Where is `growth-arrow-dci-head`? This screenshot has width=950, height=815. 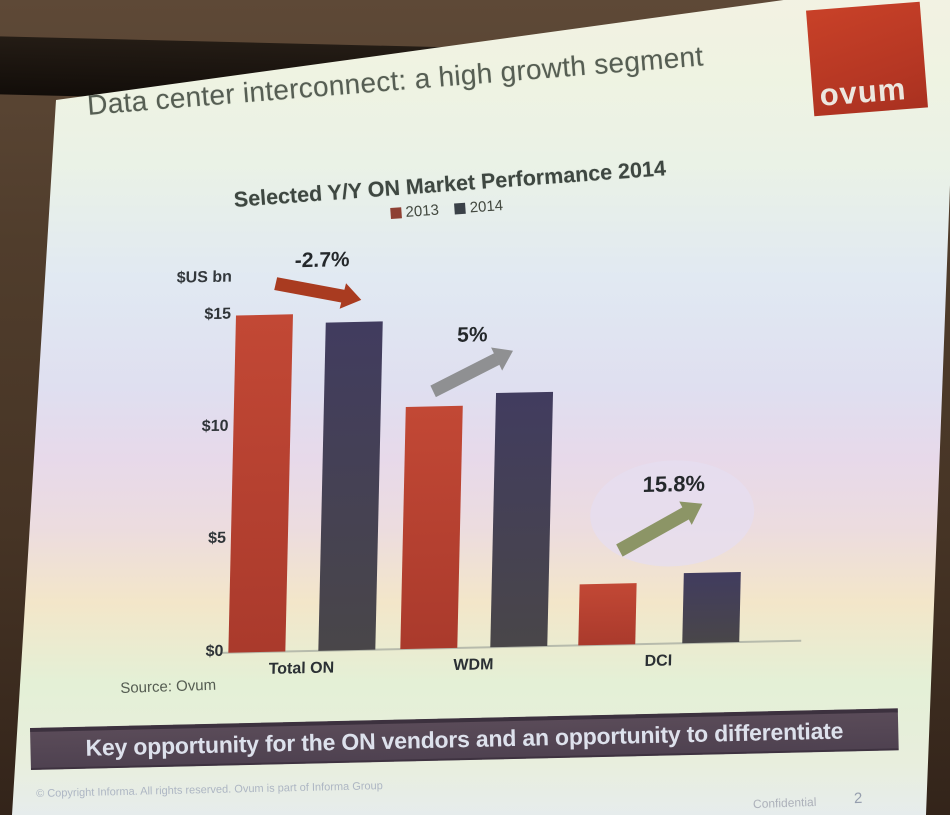
growth-arrow-dci-head is located at coordinates (691, 513).